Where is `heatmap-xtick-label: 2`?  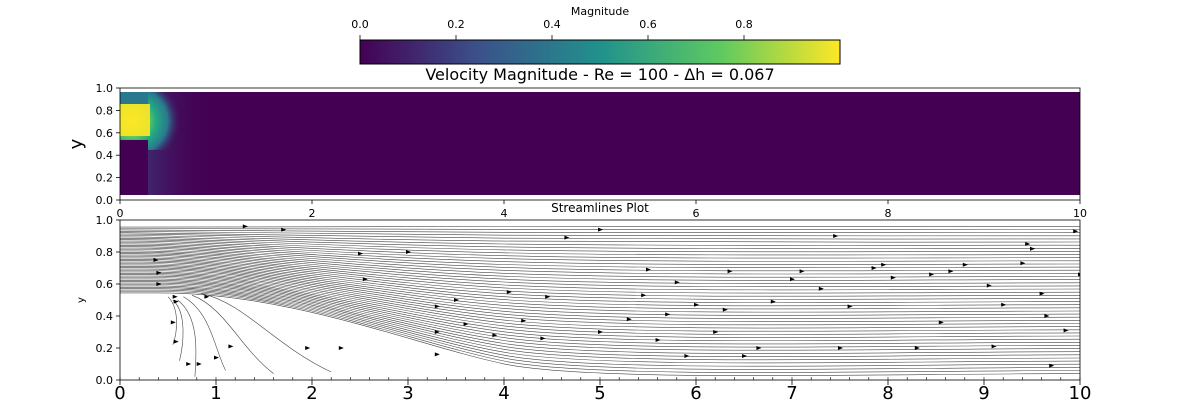 heatmap-xtick-label: 2 is located at coordinates (312, 213).